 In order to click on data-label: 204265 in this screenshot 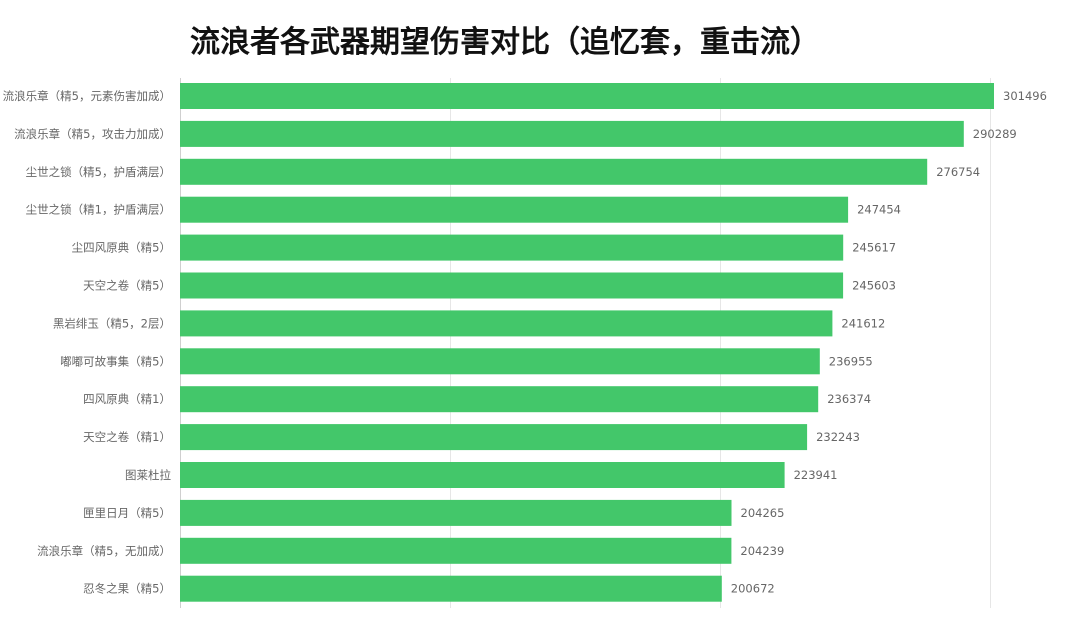, I will do `click(763, 513)`.